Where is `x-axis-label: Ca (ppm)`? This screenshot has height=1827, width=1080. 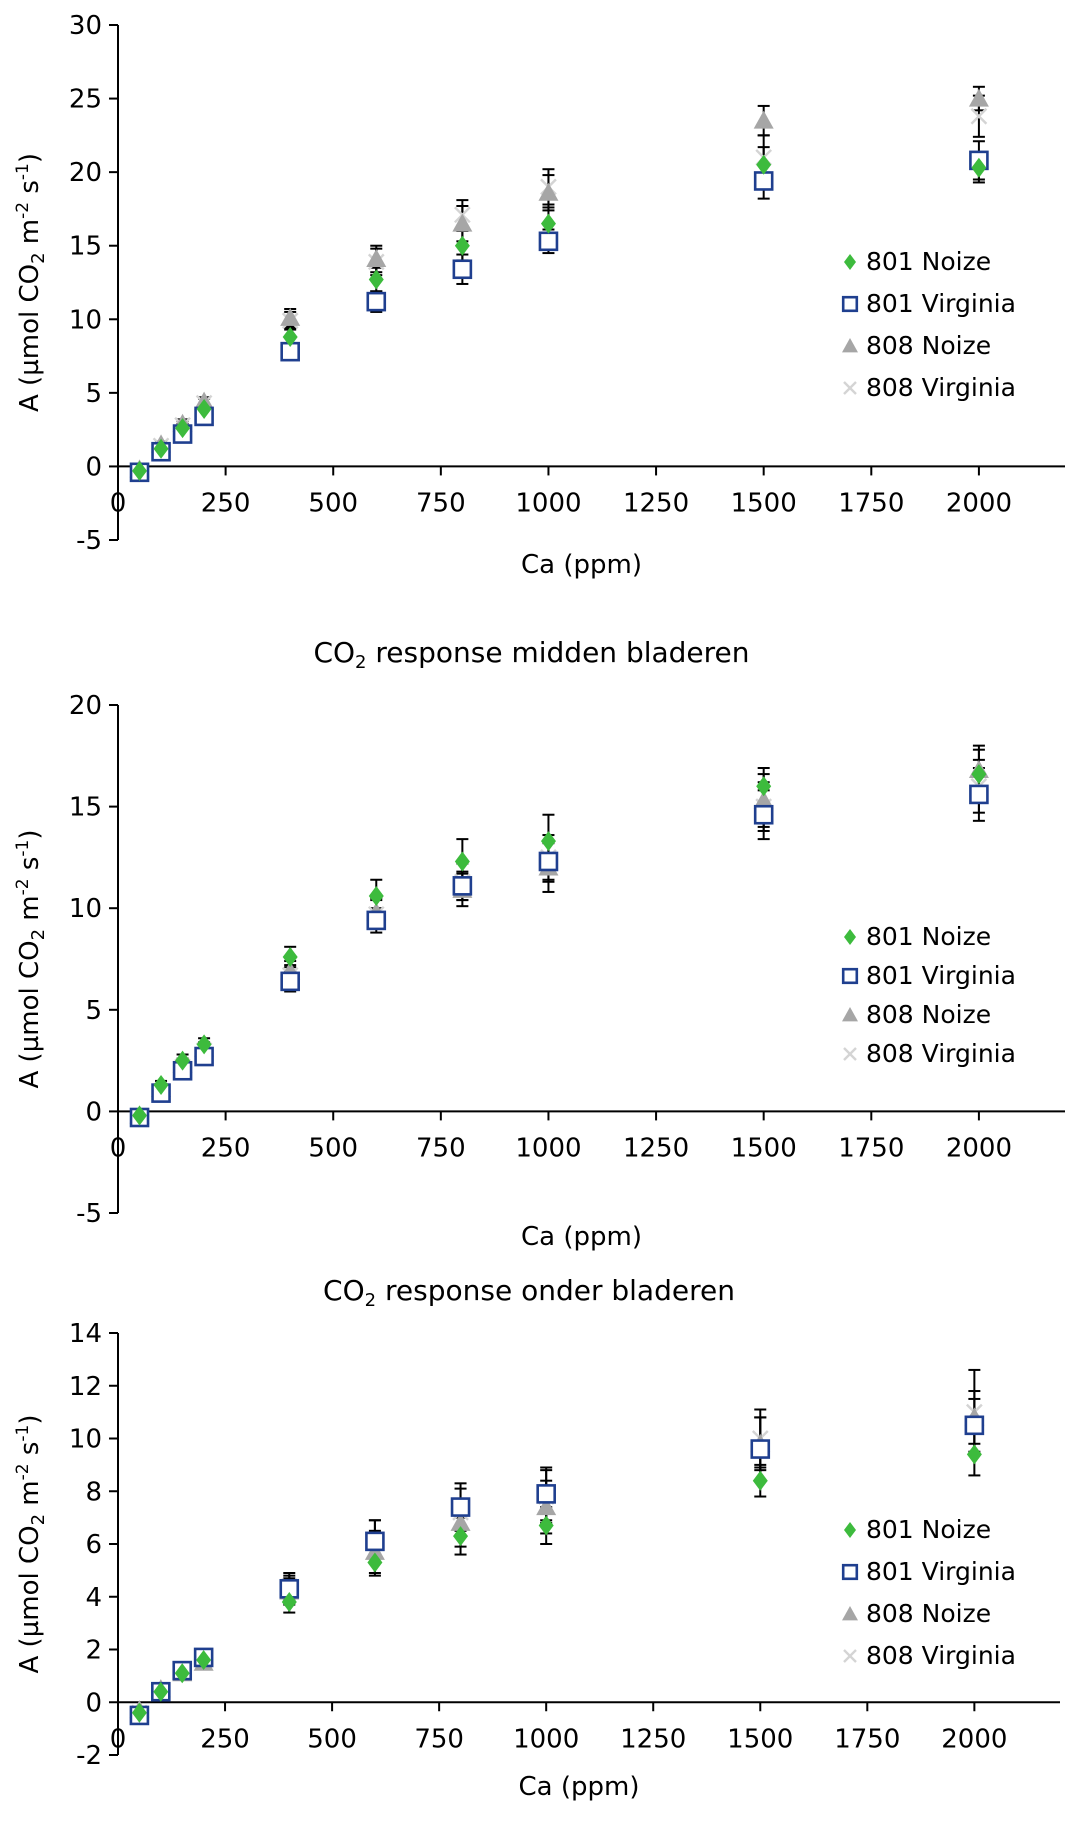 x-axis-label: Ca (ppm) is located at coordinates (581, 1237).